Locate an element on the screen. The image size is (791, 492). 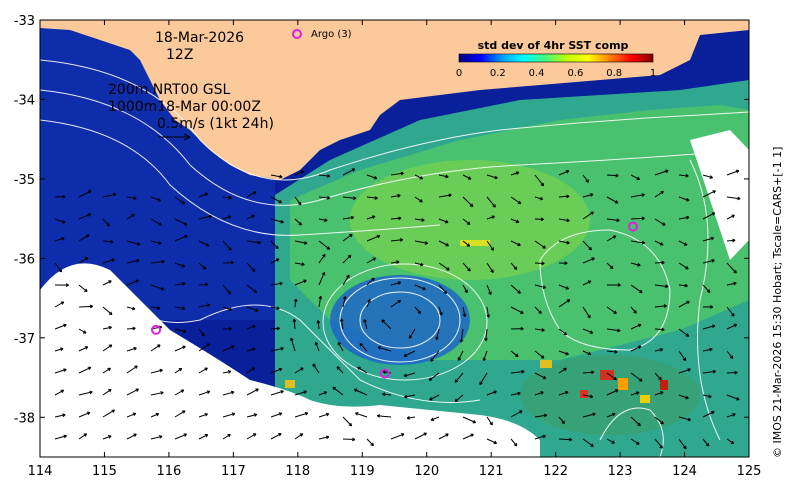
colorbar-tick-label: 0.6 is located at coordinates (575, 73).